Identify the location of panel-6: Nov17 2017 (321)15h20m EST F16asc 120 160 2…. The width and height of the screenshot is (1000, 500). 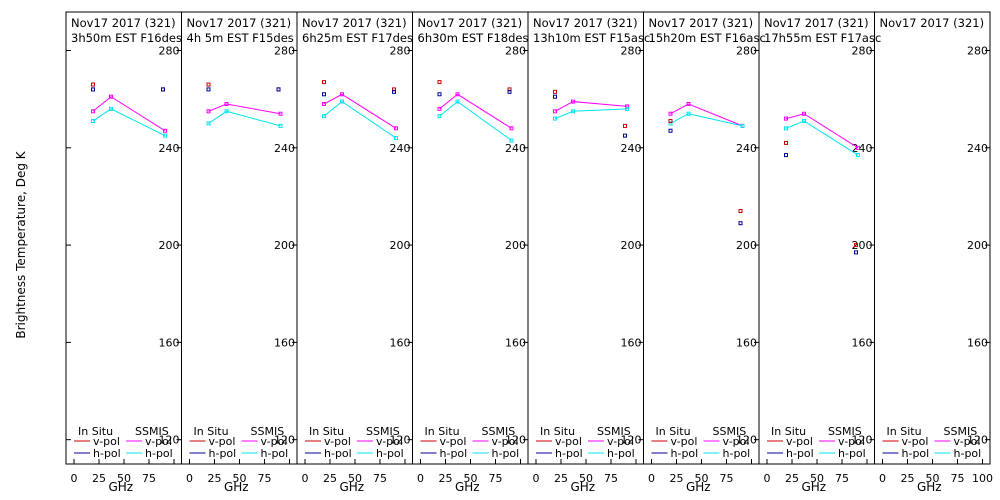
(704, 252).